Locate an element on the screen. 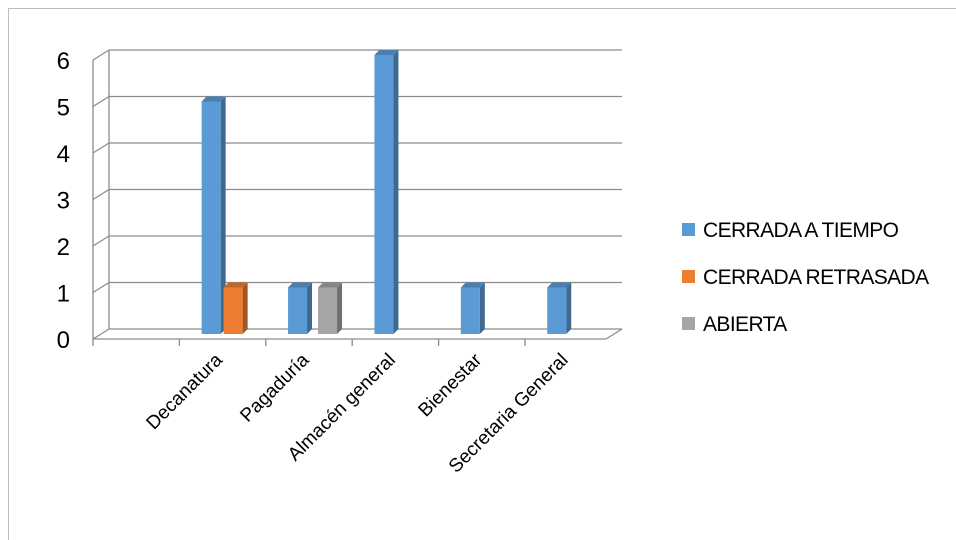 The image size is (956, 540). y-tick-label: 0 is located at coordinates (63, 340).